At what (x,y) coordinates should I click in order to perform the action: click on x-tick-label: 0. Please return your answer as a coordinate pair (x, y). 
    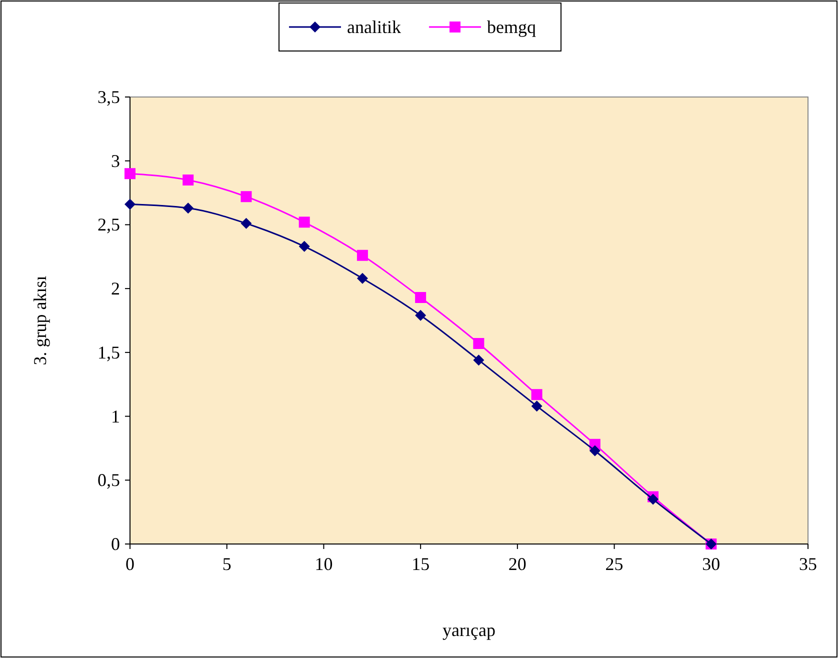
    Looking at the image, I should click on (130, 564).